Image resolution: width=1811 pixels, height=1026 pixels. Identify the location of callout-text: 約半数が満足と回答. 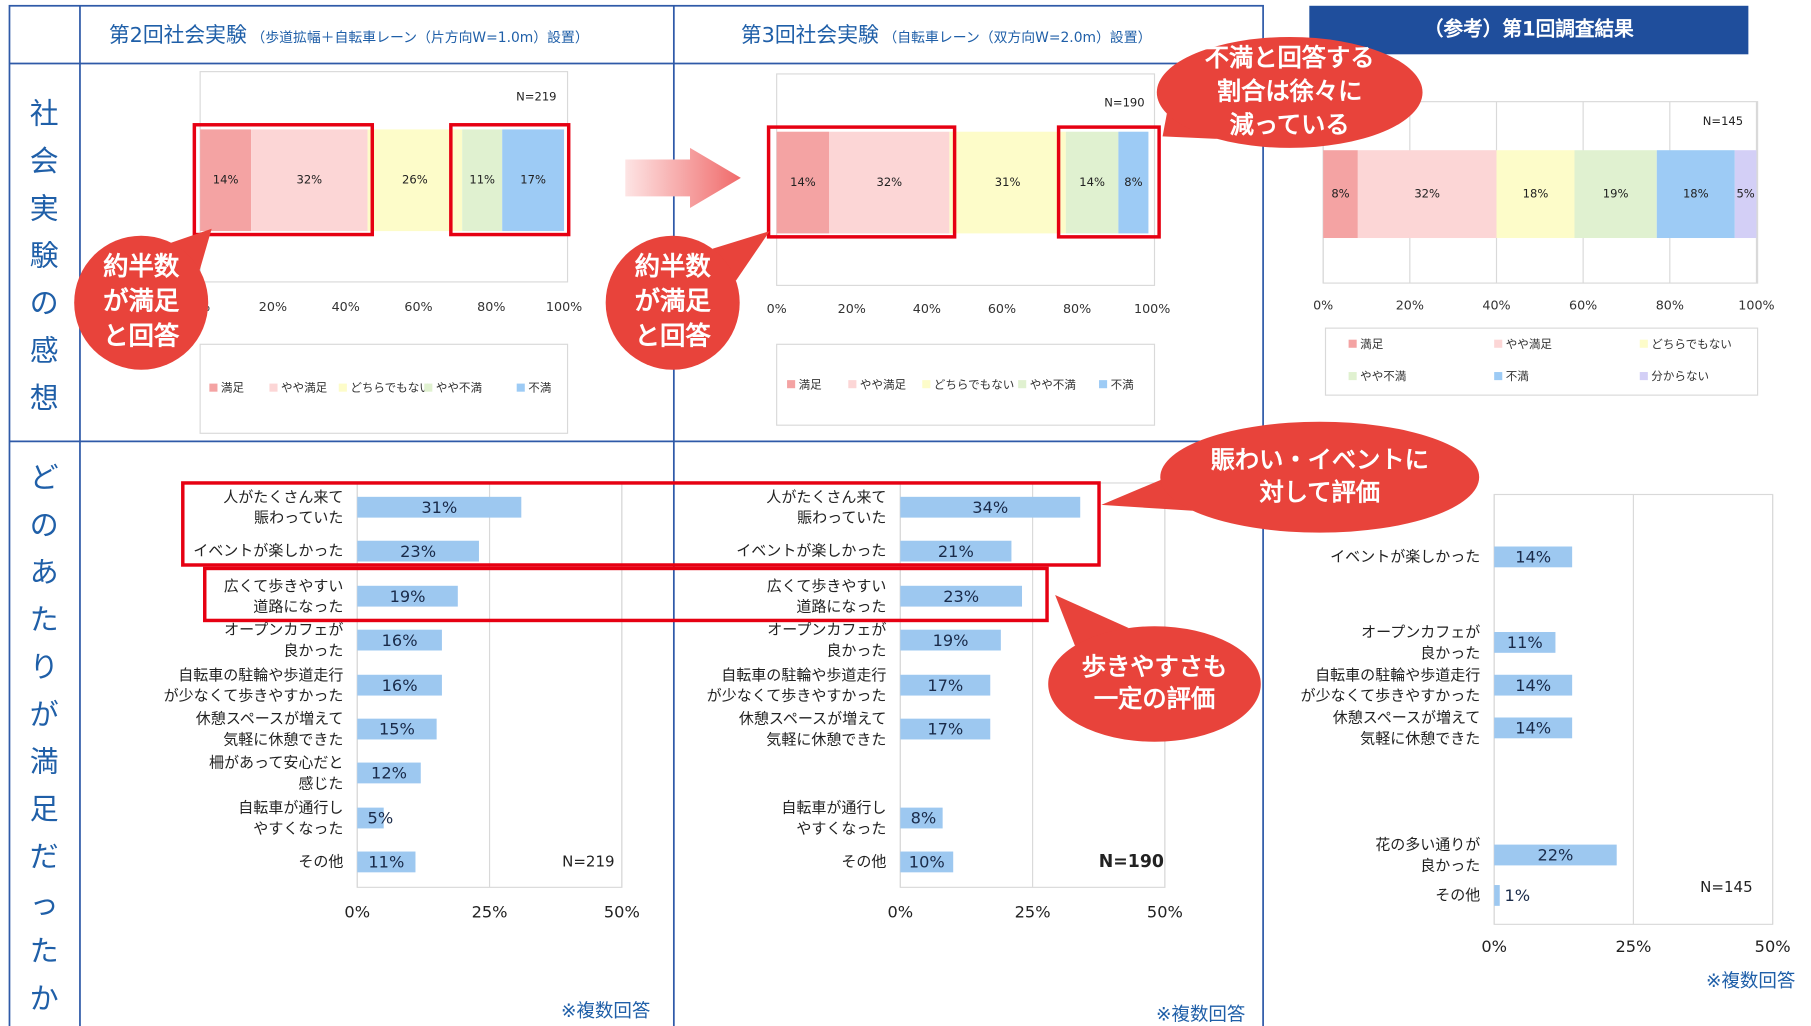
(673, 300).